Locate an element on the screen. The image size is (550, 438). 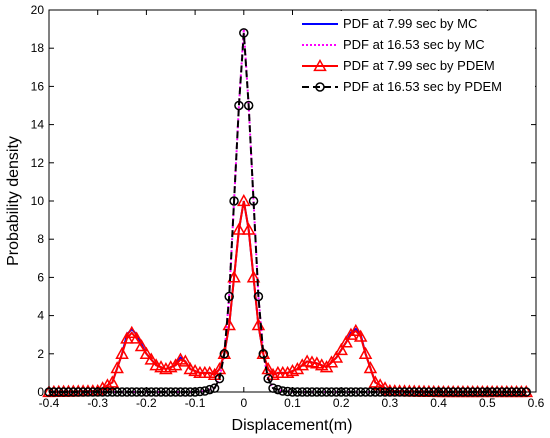
x-tick-label: 0.3 is located at coordinates (390, 403).